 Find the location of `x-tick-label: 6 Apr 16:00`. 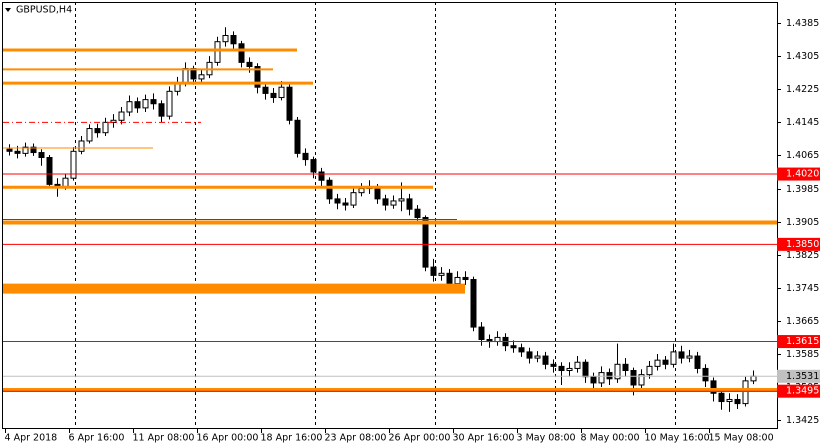

x-tick-label: 6 Apr 16:00 is located at coordinates (97, 438).